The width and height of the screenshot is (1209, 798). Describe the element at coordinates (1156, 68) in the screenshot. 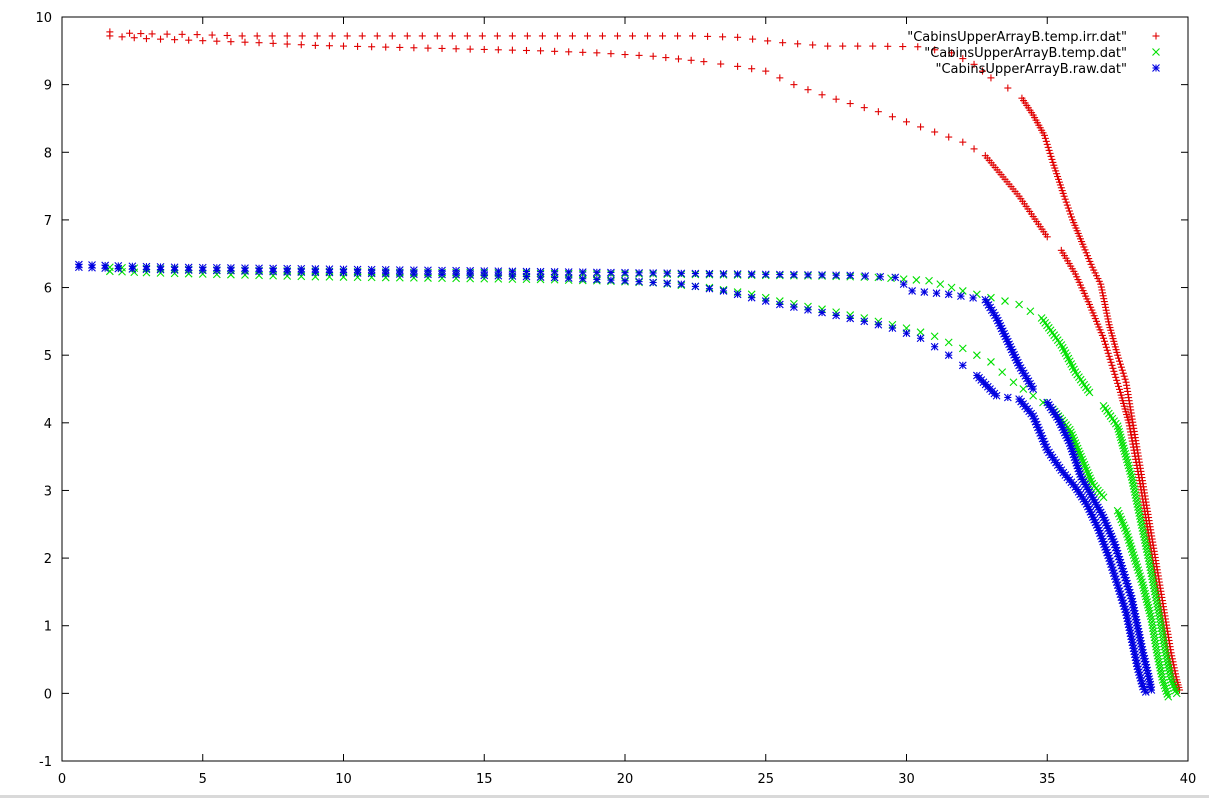

I see `legend-marker` at that location.